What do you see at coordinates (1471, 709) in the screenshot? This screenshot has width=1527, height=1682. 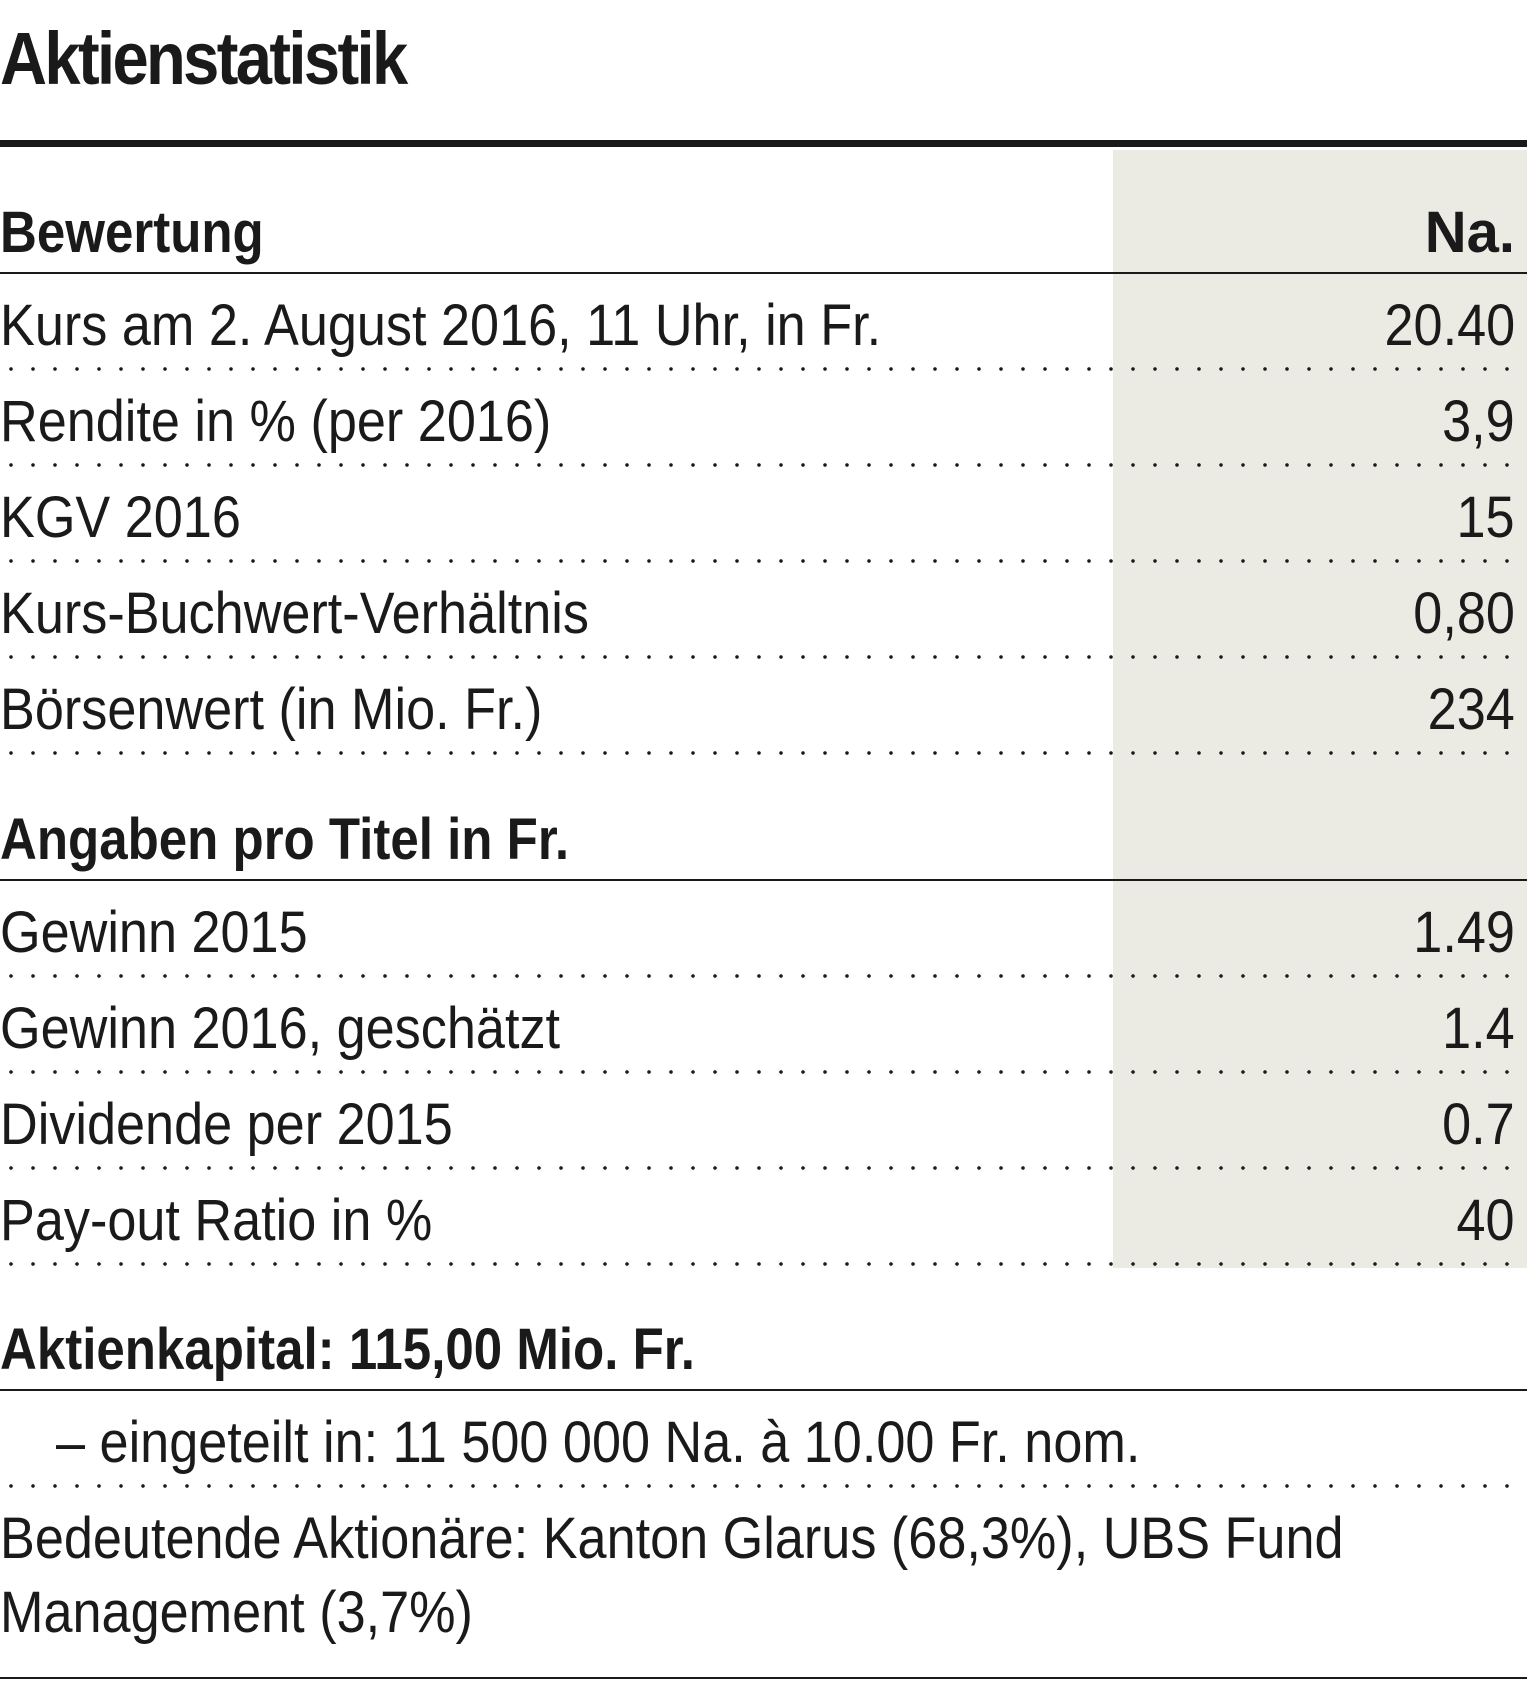 I see `row-value: 234` at bounding box center [1471, 709].